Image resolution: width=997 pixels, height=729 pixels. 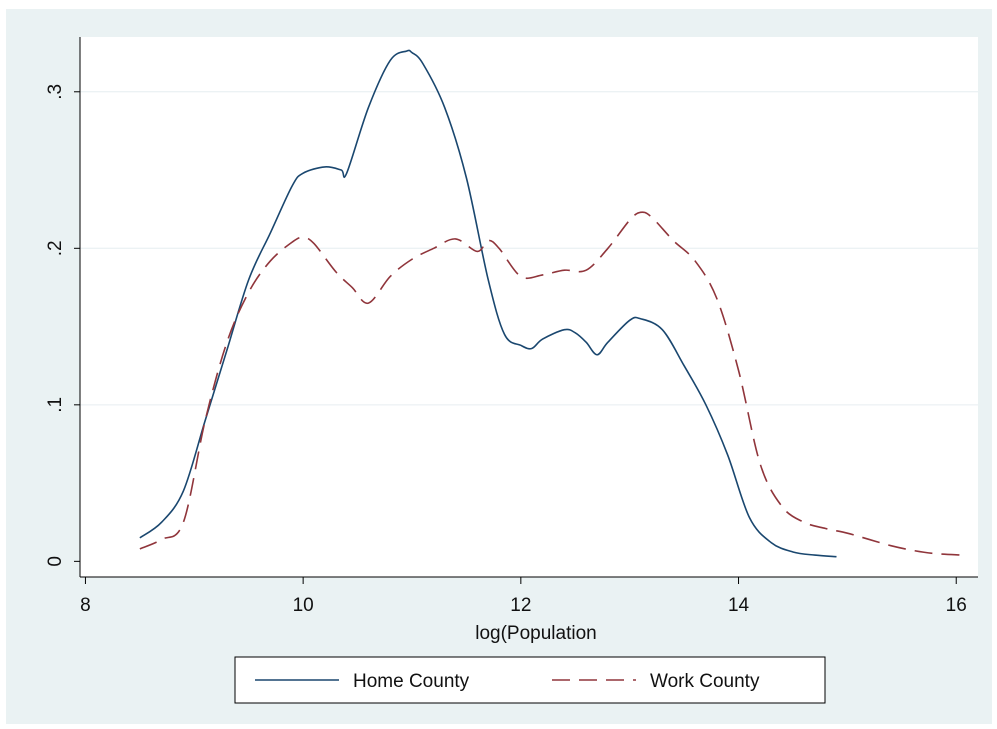 I want to click on y-tick-label: .3, so click(x=55, y=92).